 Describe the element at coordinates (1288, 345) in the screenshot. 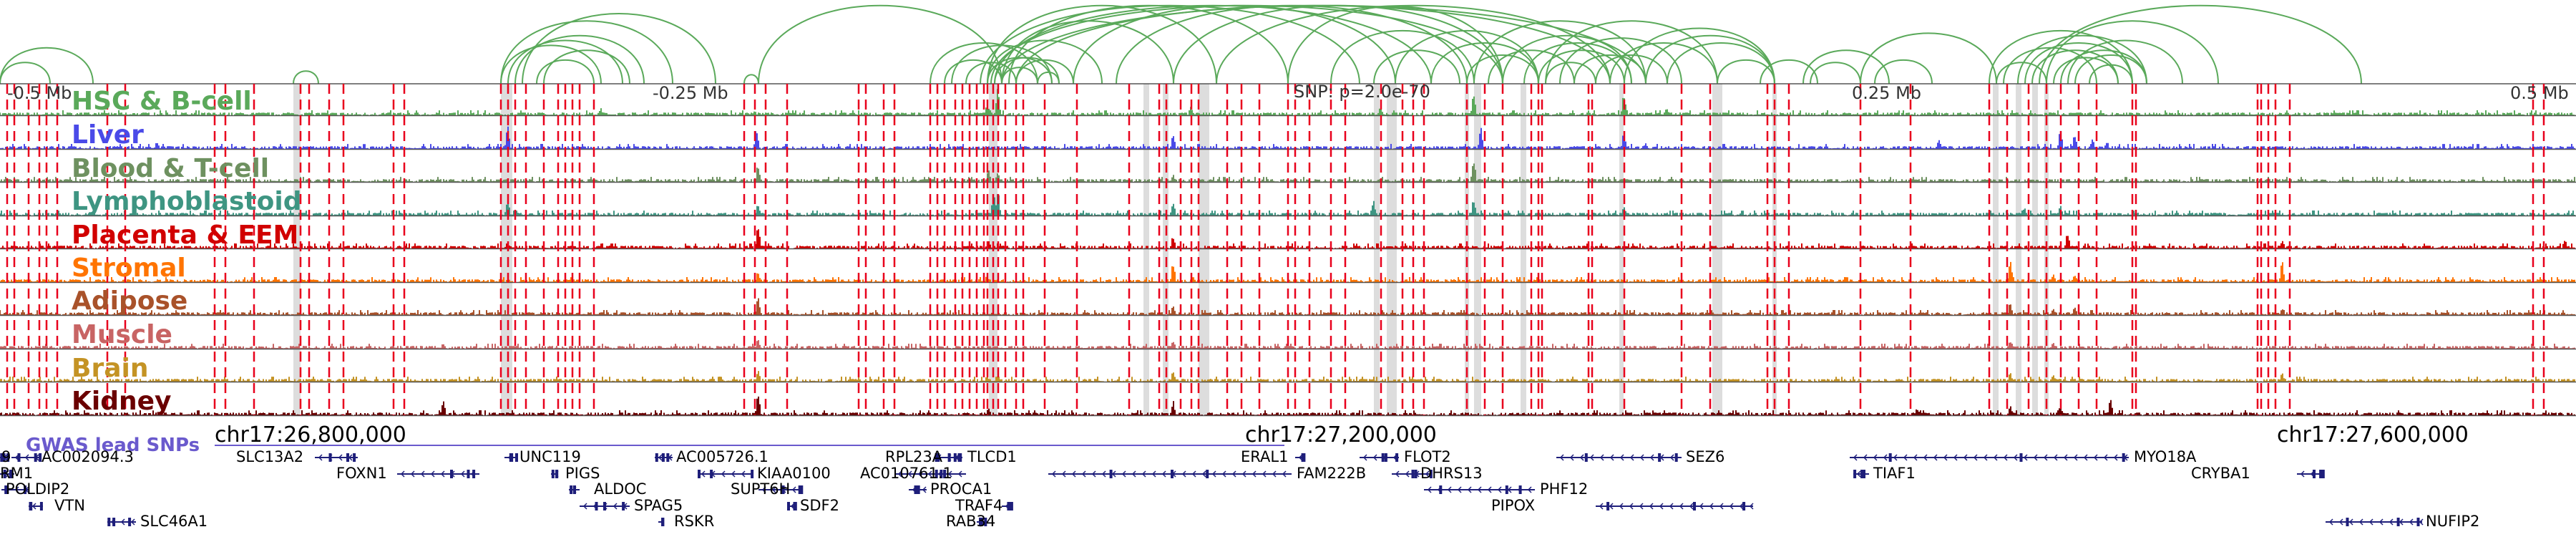

I see `signal-track` at that location.